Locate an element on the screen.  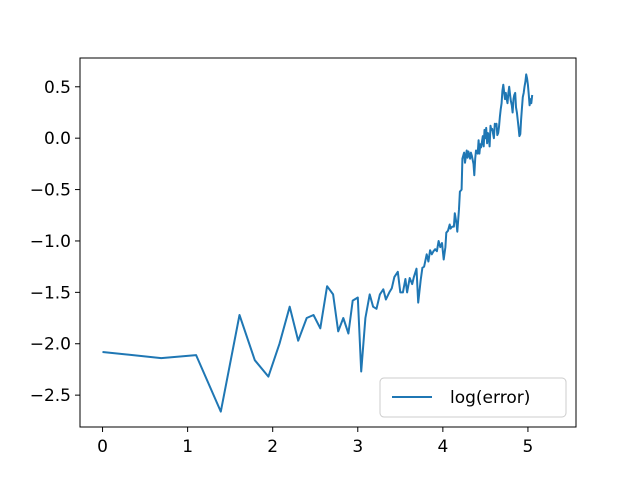
x-tick-label: 5 is located at coordinates (528, 447).